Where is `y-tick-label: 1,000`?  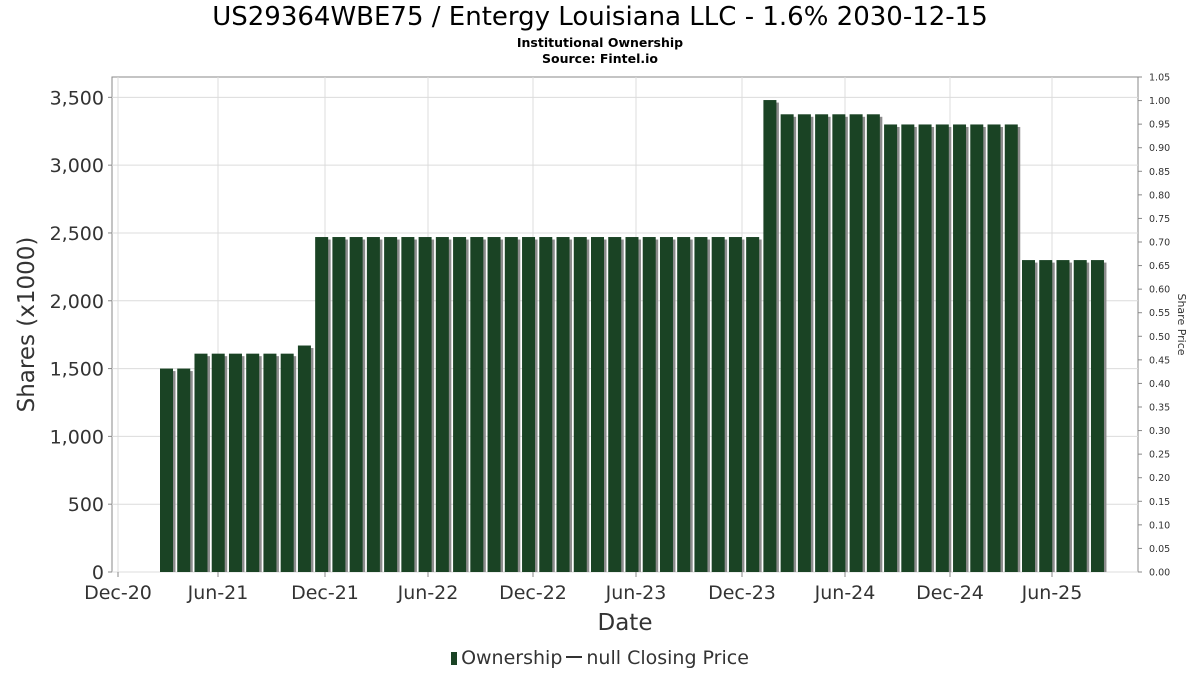
y-tick-label: 1,000 is located at coordinates (77, 437).